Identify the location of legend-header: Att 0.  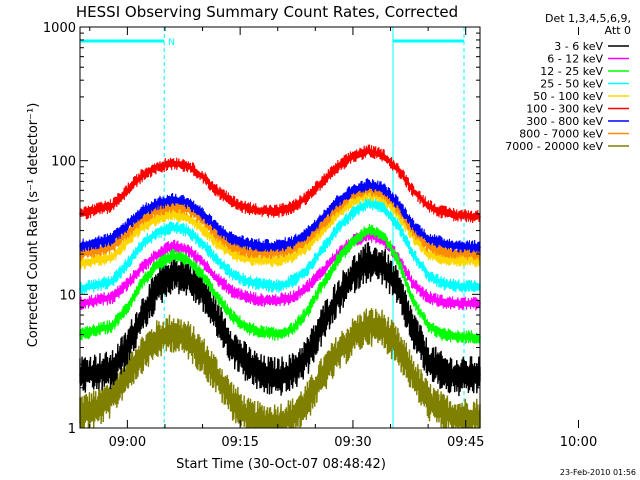
(618, 30).